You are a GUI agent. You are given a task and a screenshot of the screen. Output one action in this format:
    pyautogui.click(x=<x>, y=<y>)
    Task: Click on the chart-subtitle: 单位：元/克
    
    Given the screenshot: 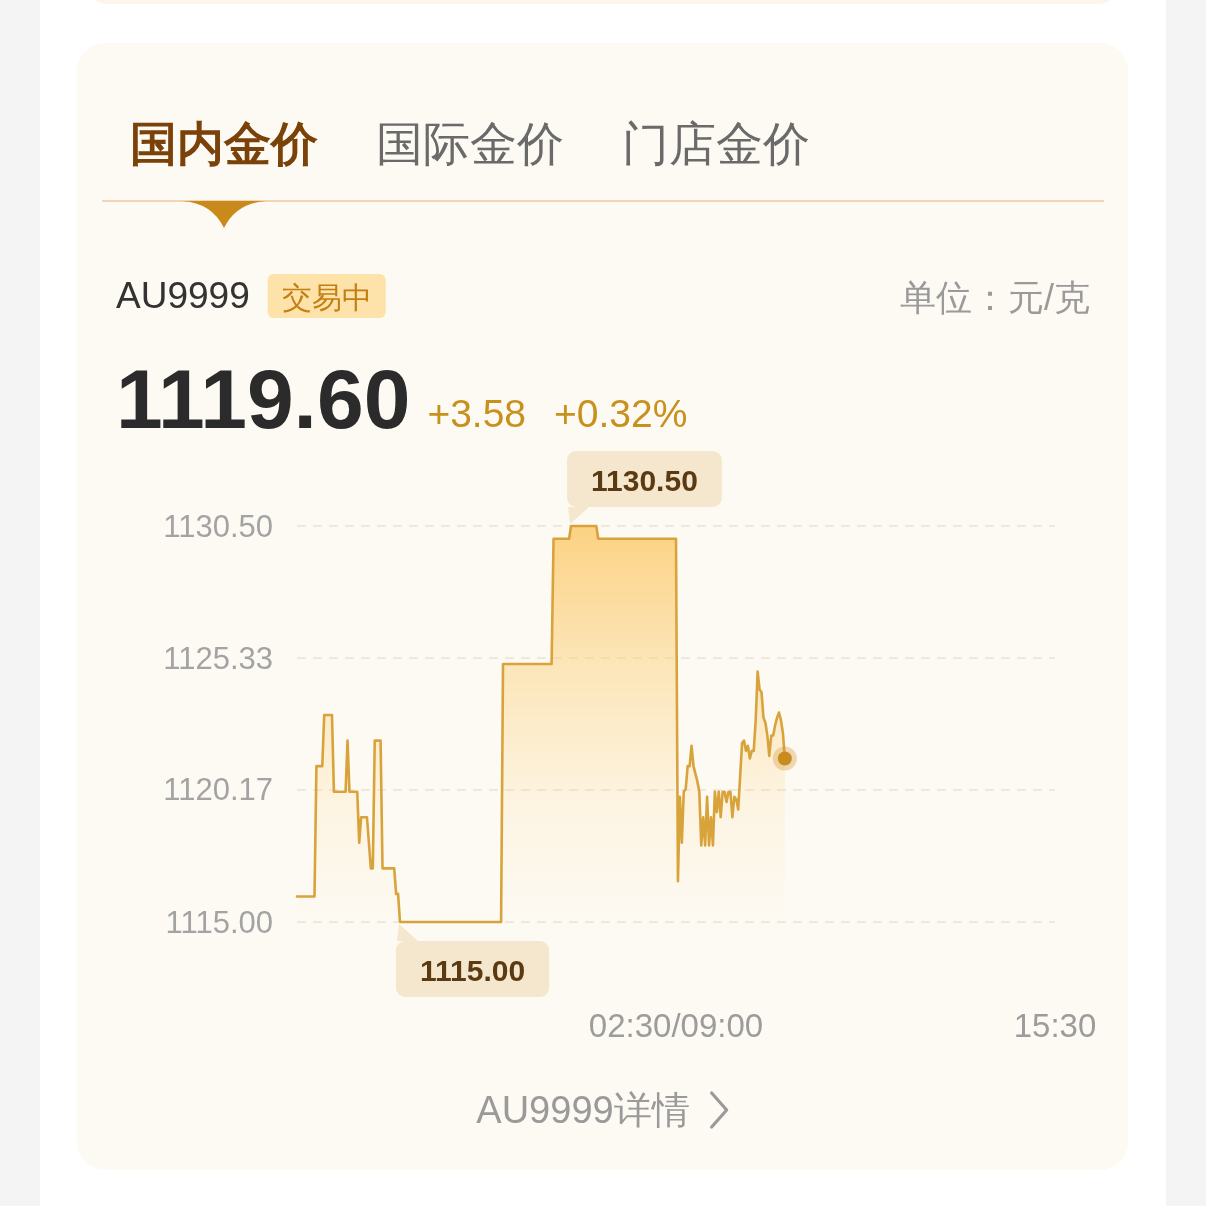 What is the action you would take?
    pyautogui.click(x=994, y=297)
    